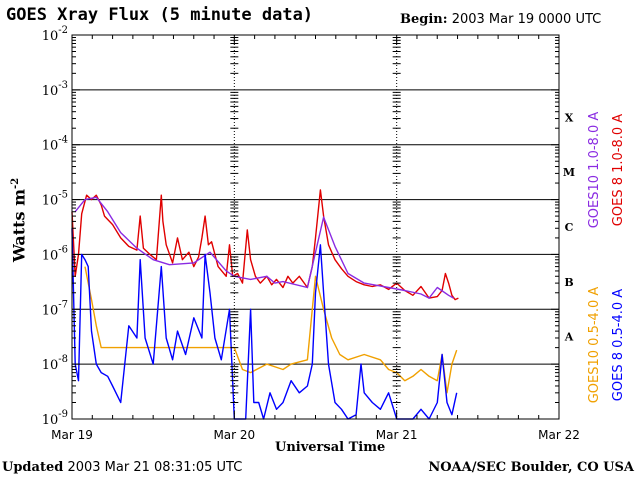 The height and width of the screenshot is (480, 640). I want to click on updated-label: Updated, so click(33, 467).